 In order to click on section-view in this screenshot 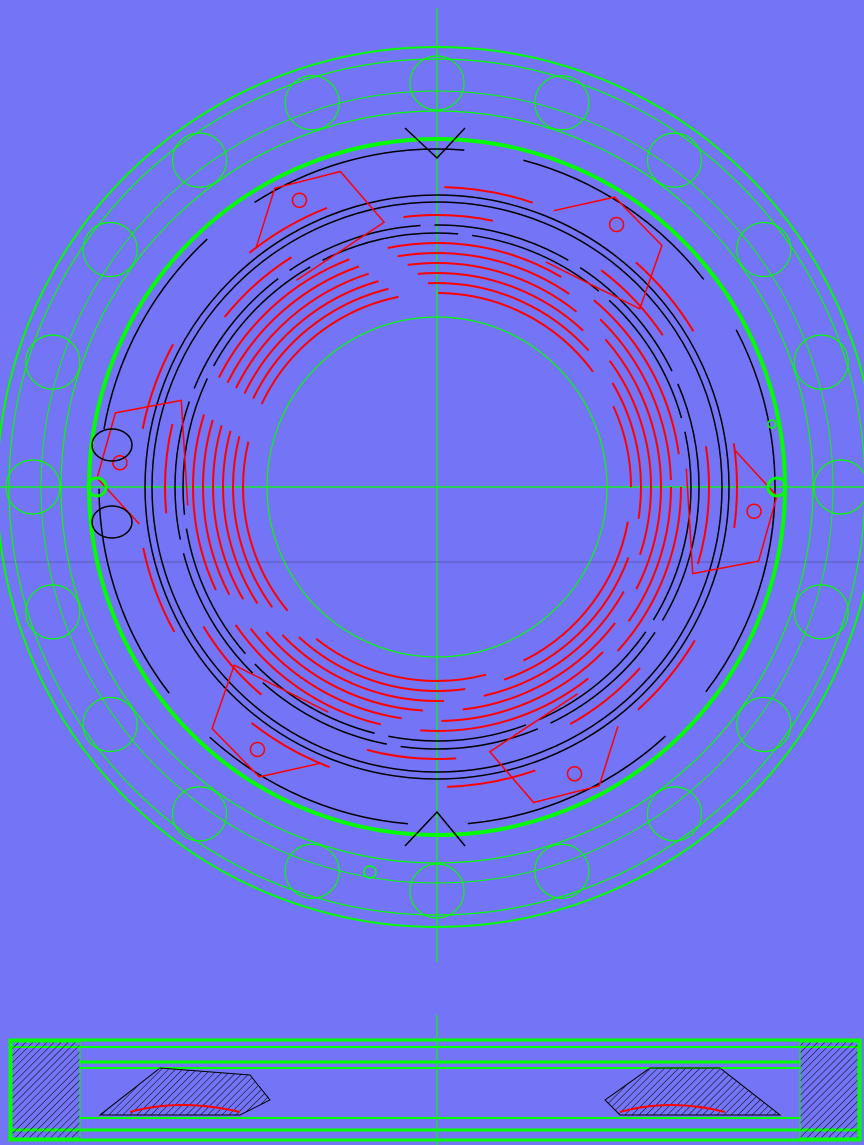, I will do `click(435, 1080)`.